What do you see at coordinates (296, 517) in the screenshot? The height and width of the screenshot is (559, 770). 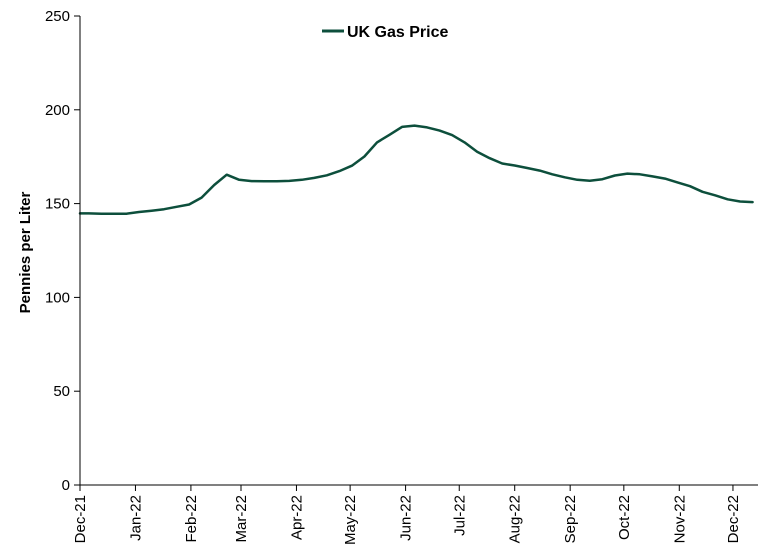 I see `x-tick-label: Apr-22` at bounding box center [296, 517].